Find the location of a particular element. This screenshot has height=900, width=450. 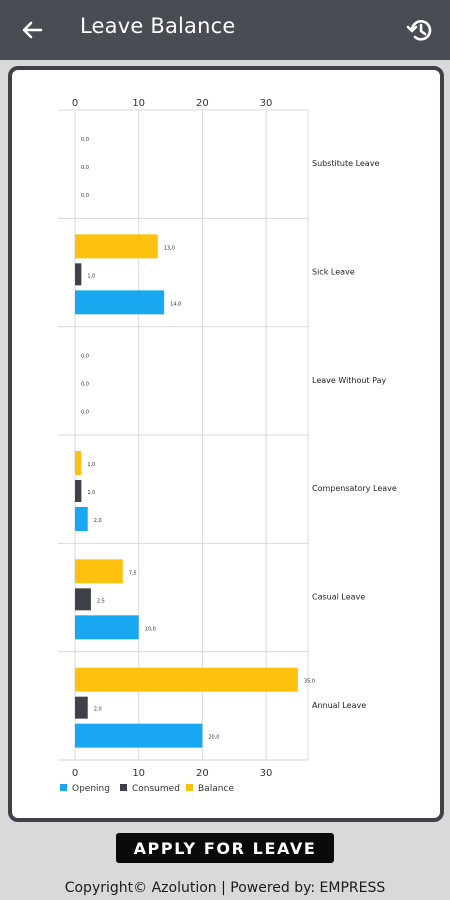

legend-swatch-consumed is located at coordinates (123, 787).